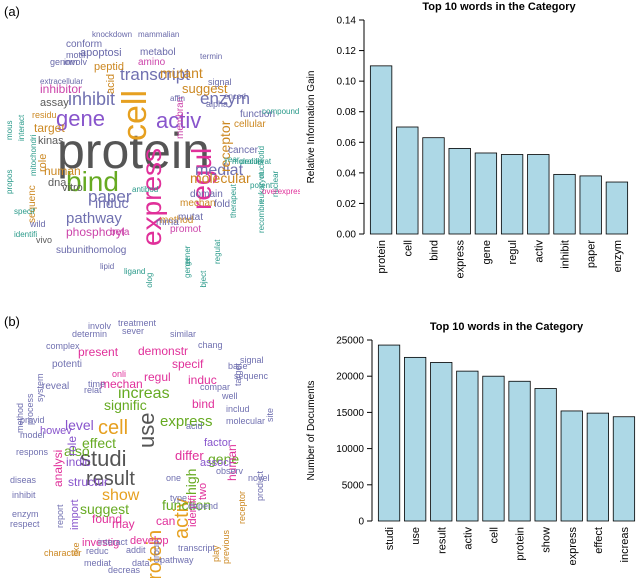 The width and height of the screenshot is (640, 579). I want to click on cloud-a-word: year, so click(232, 159).